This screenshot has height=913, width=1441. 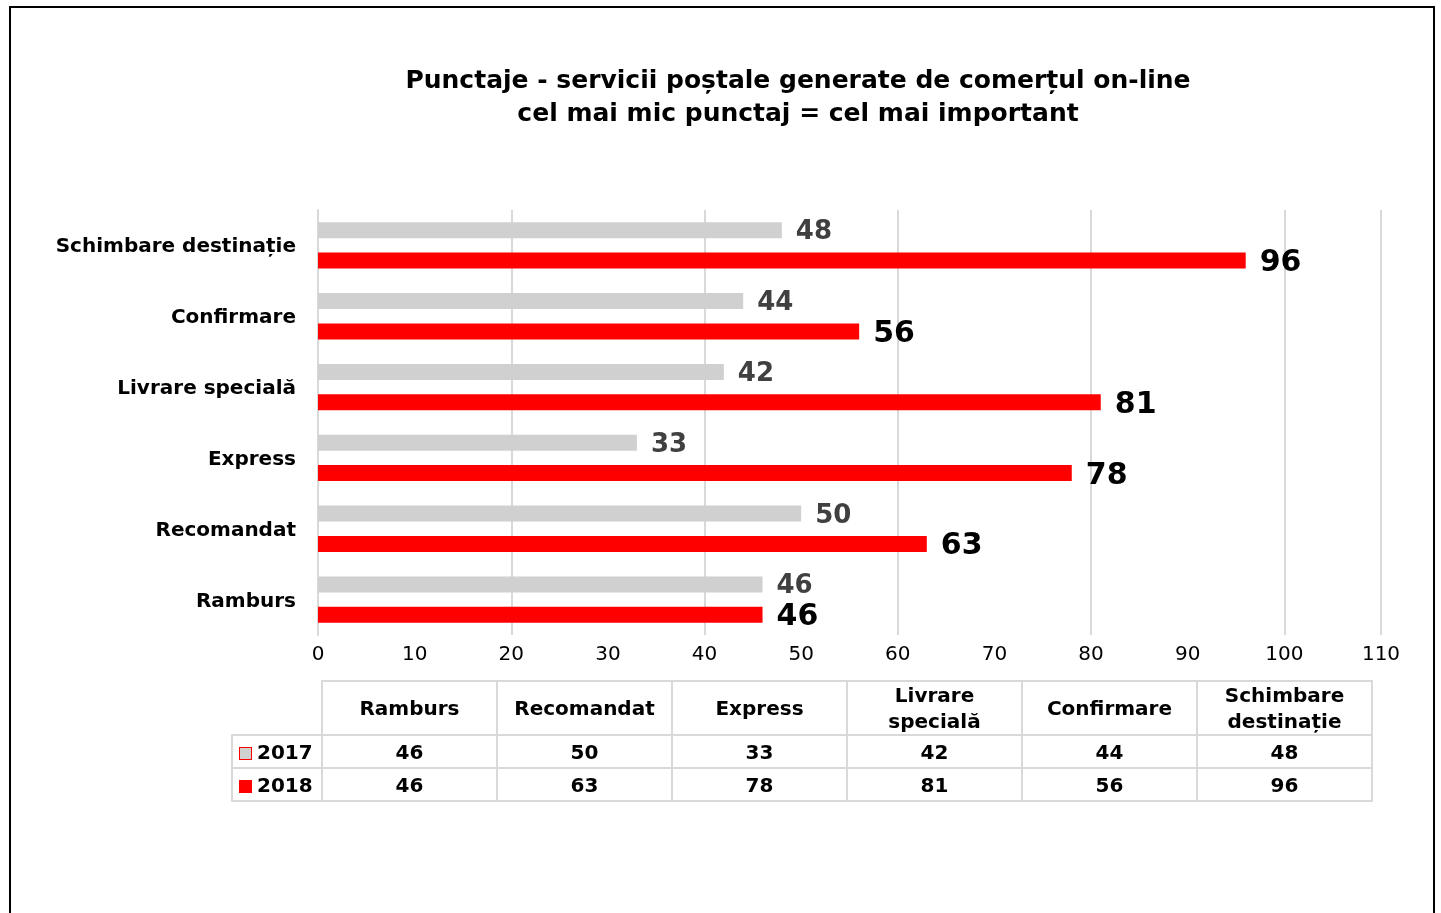 What do you see at coordinates (1109, 784) in the screenshot?
I see `text: 56` at bounding box center [1109, 784].